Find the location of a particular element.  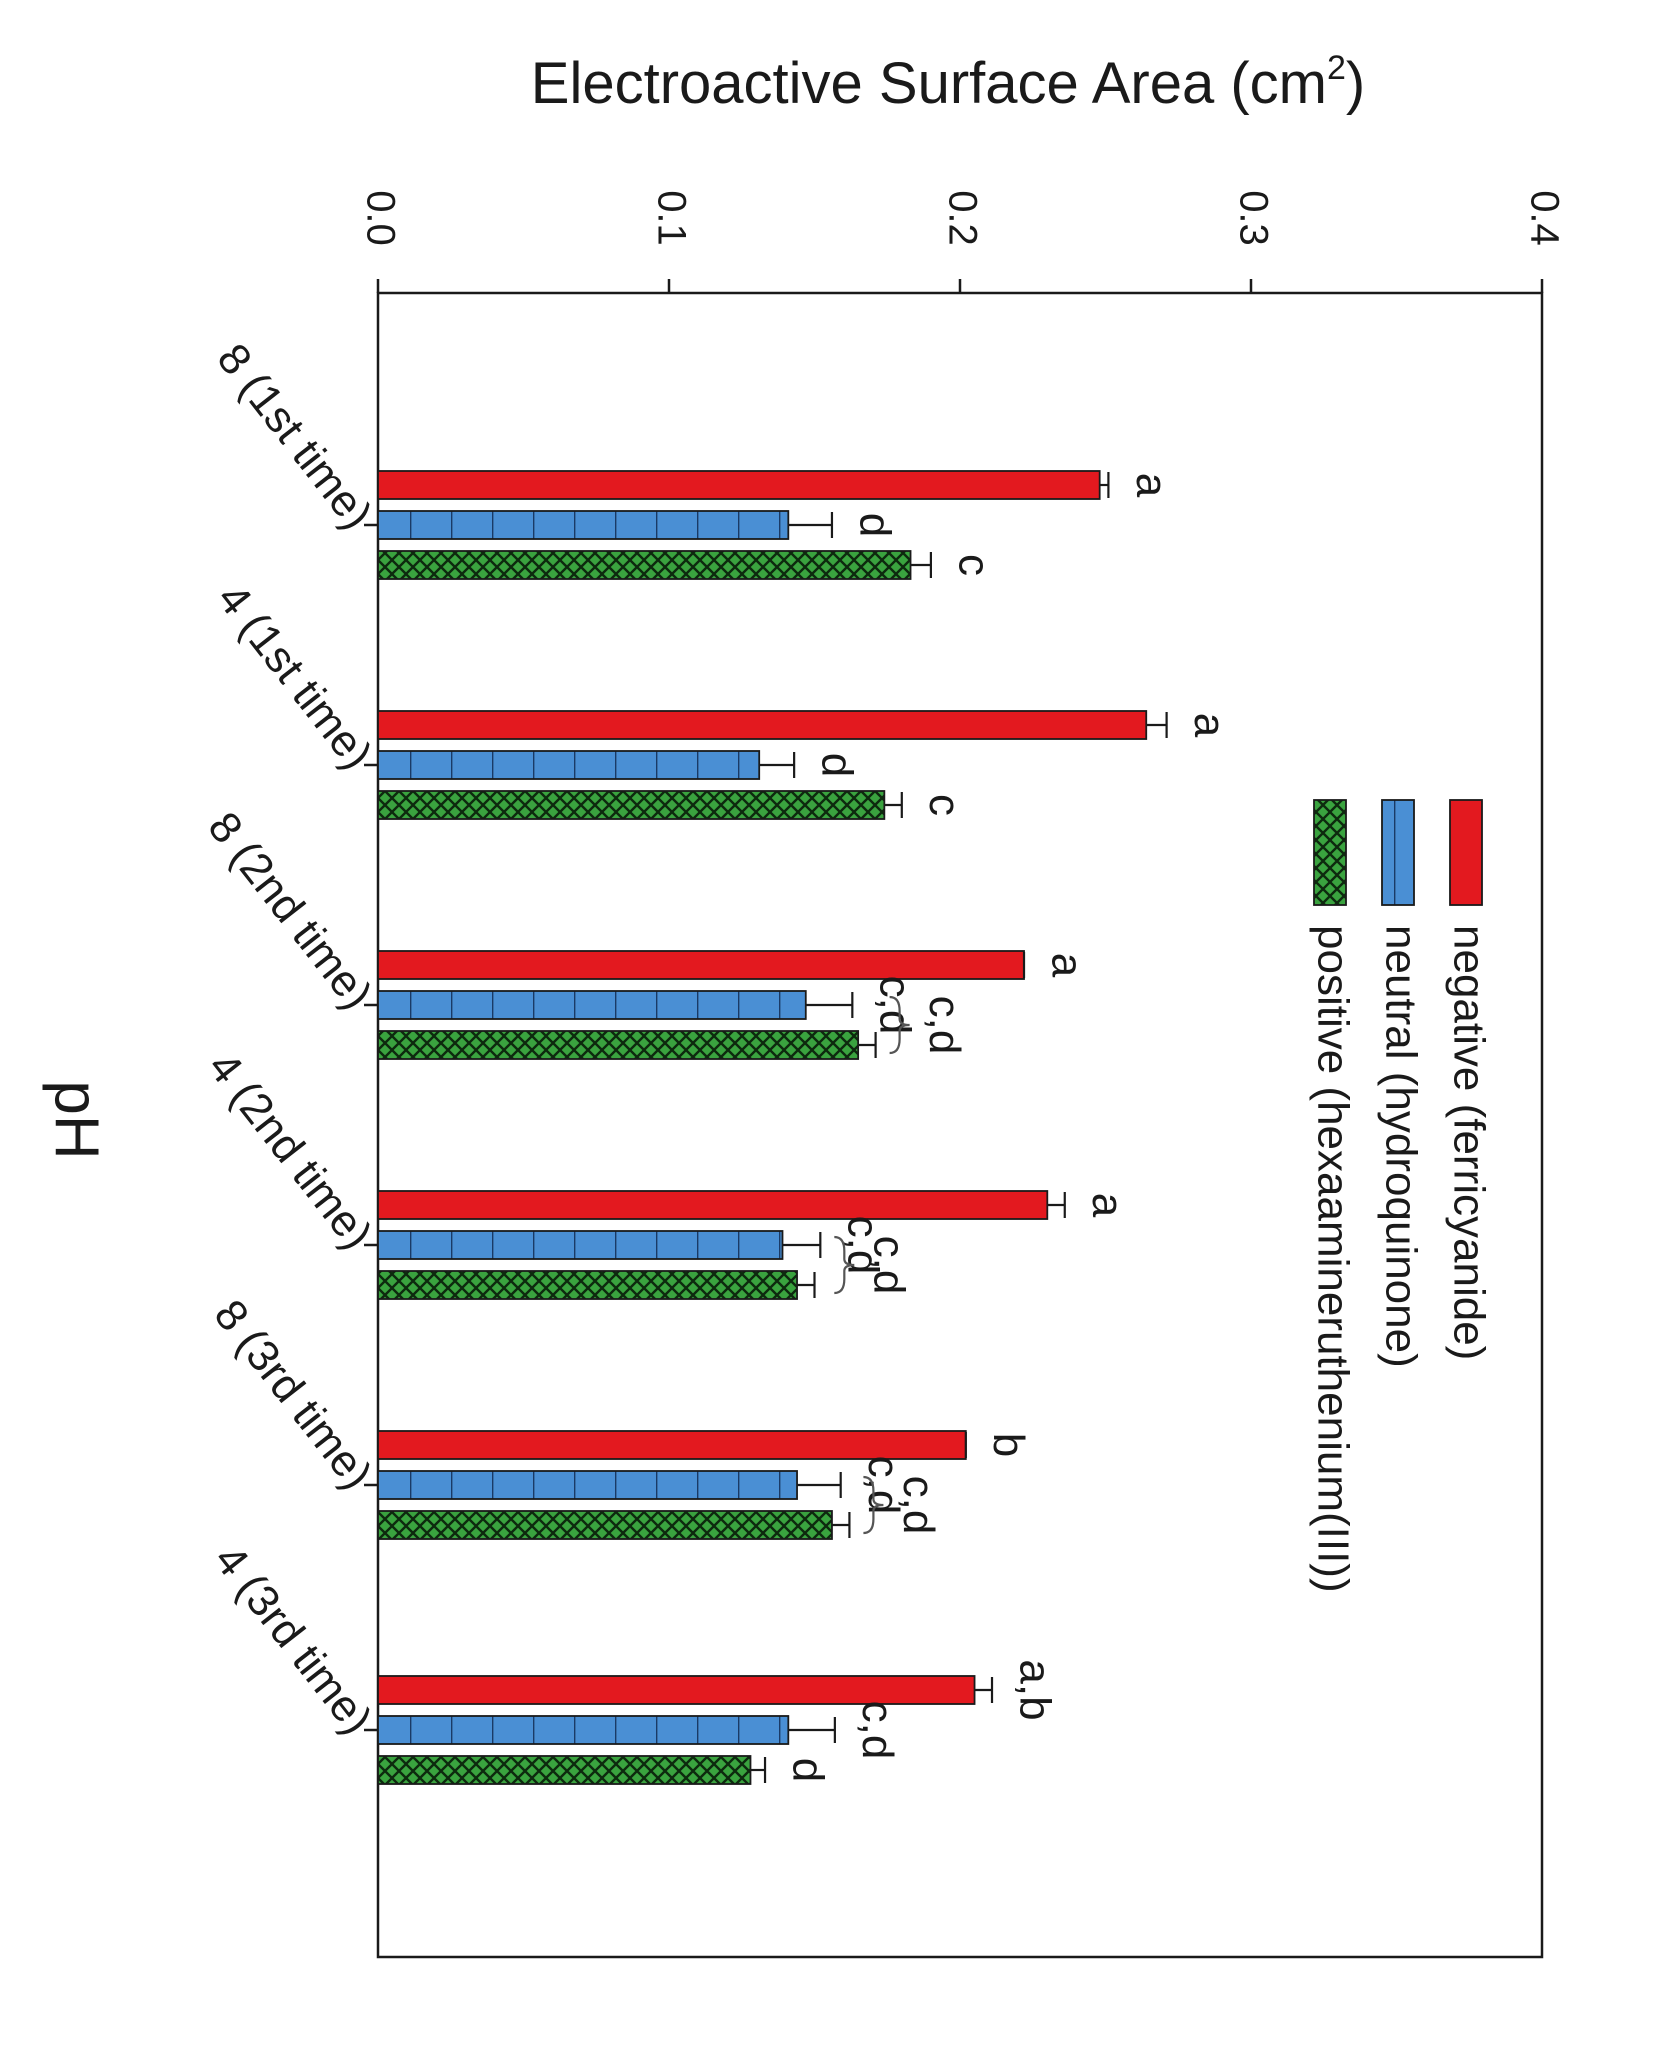

y-tick-label: 0.4 is located at coordinates (1544, 218).